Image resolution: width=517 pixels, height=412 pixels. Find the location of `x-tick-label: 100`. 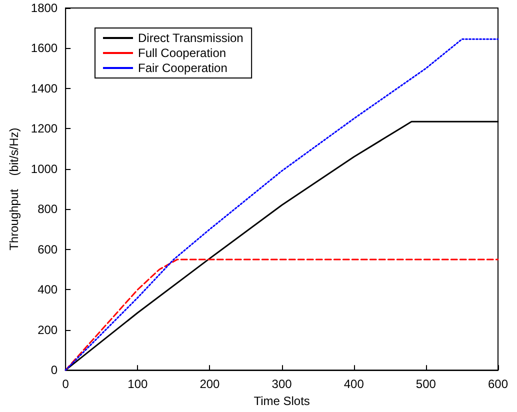

x-tick-label: 100 is located at coordinates (138, 384).